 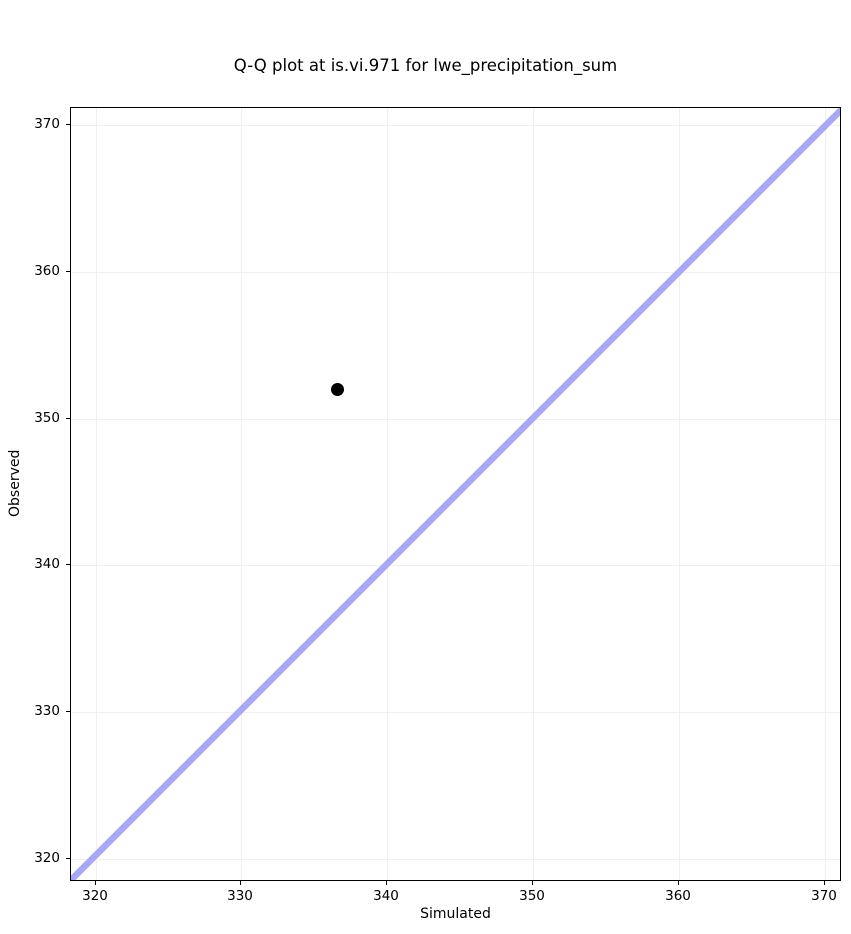 I want to click on x-axis-label: Simulated, so click(x=455, y=914).